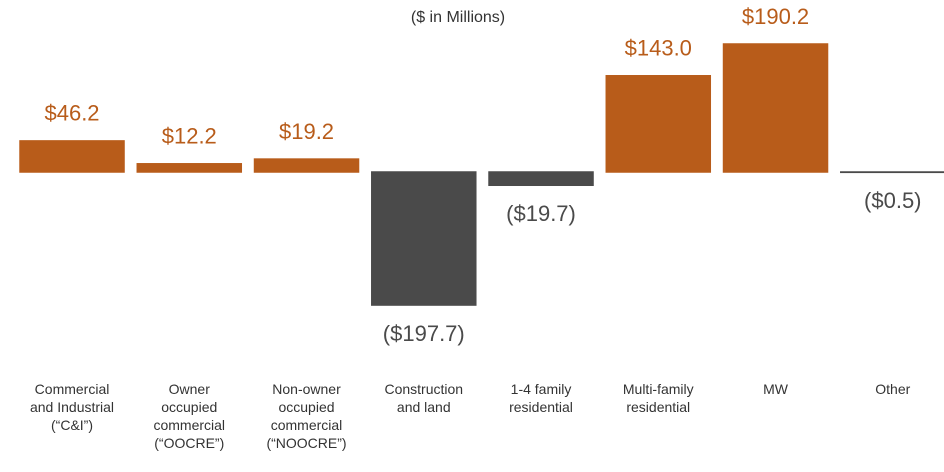  Describe the element at coordinates (541, 398) in the screenshot. I see `x-tick-label: 1-4 family residential` at that location.